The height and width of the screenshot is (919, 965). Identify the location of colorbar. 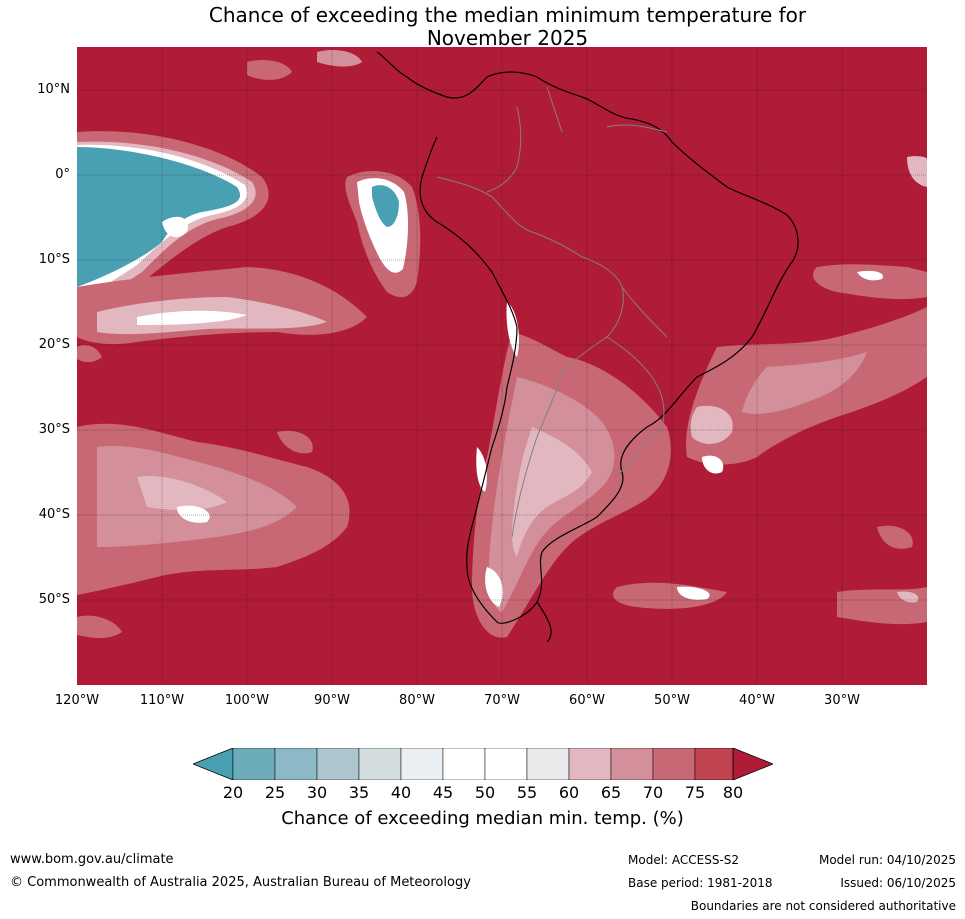
(483, 764).